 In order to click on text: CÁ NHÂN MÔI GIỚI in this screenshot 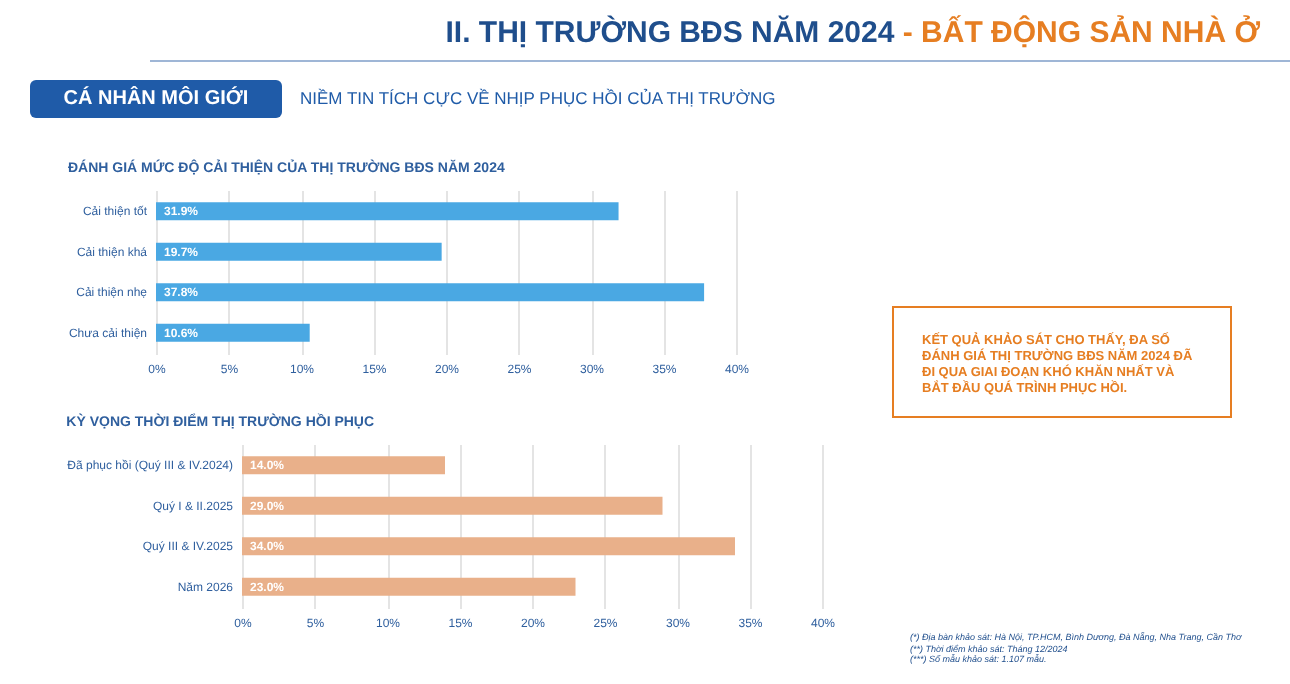, I will do `click(156, 99)`.